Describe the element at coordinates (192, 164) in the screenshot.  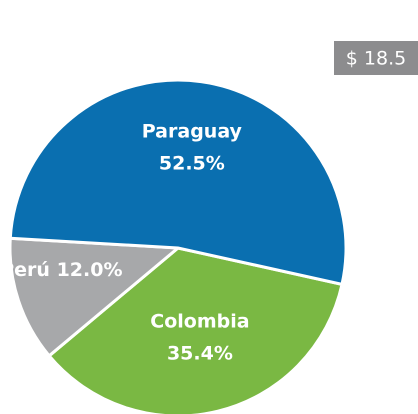
I see `value-label: 52.5%` at that location.